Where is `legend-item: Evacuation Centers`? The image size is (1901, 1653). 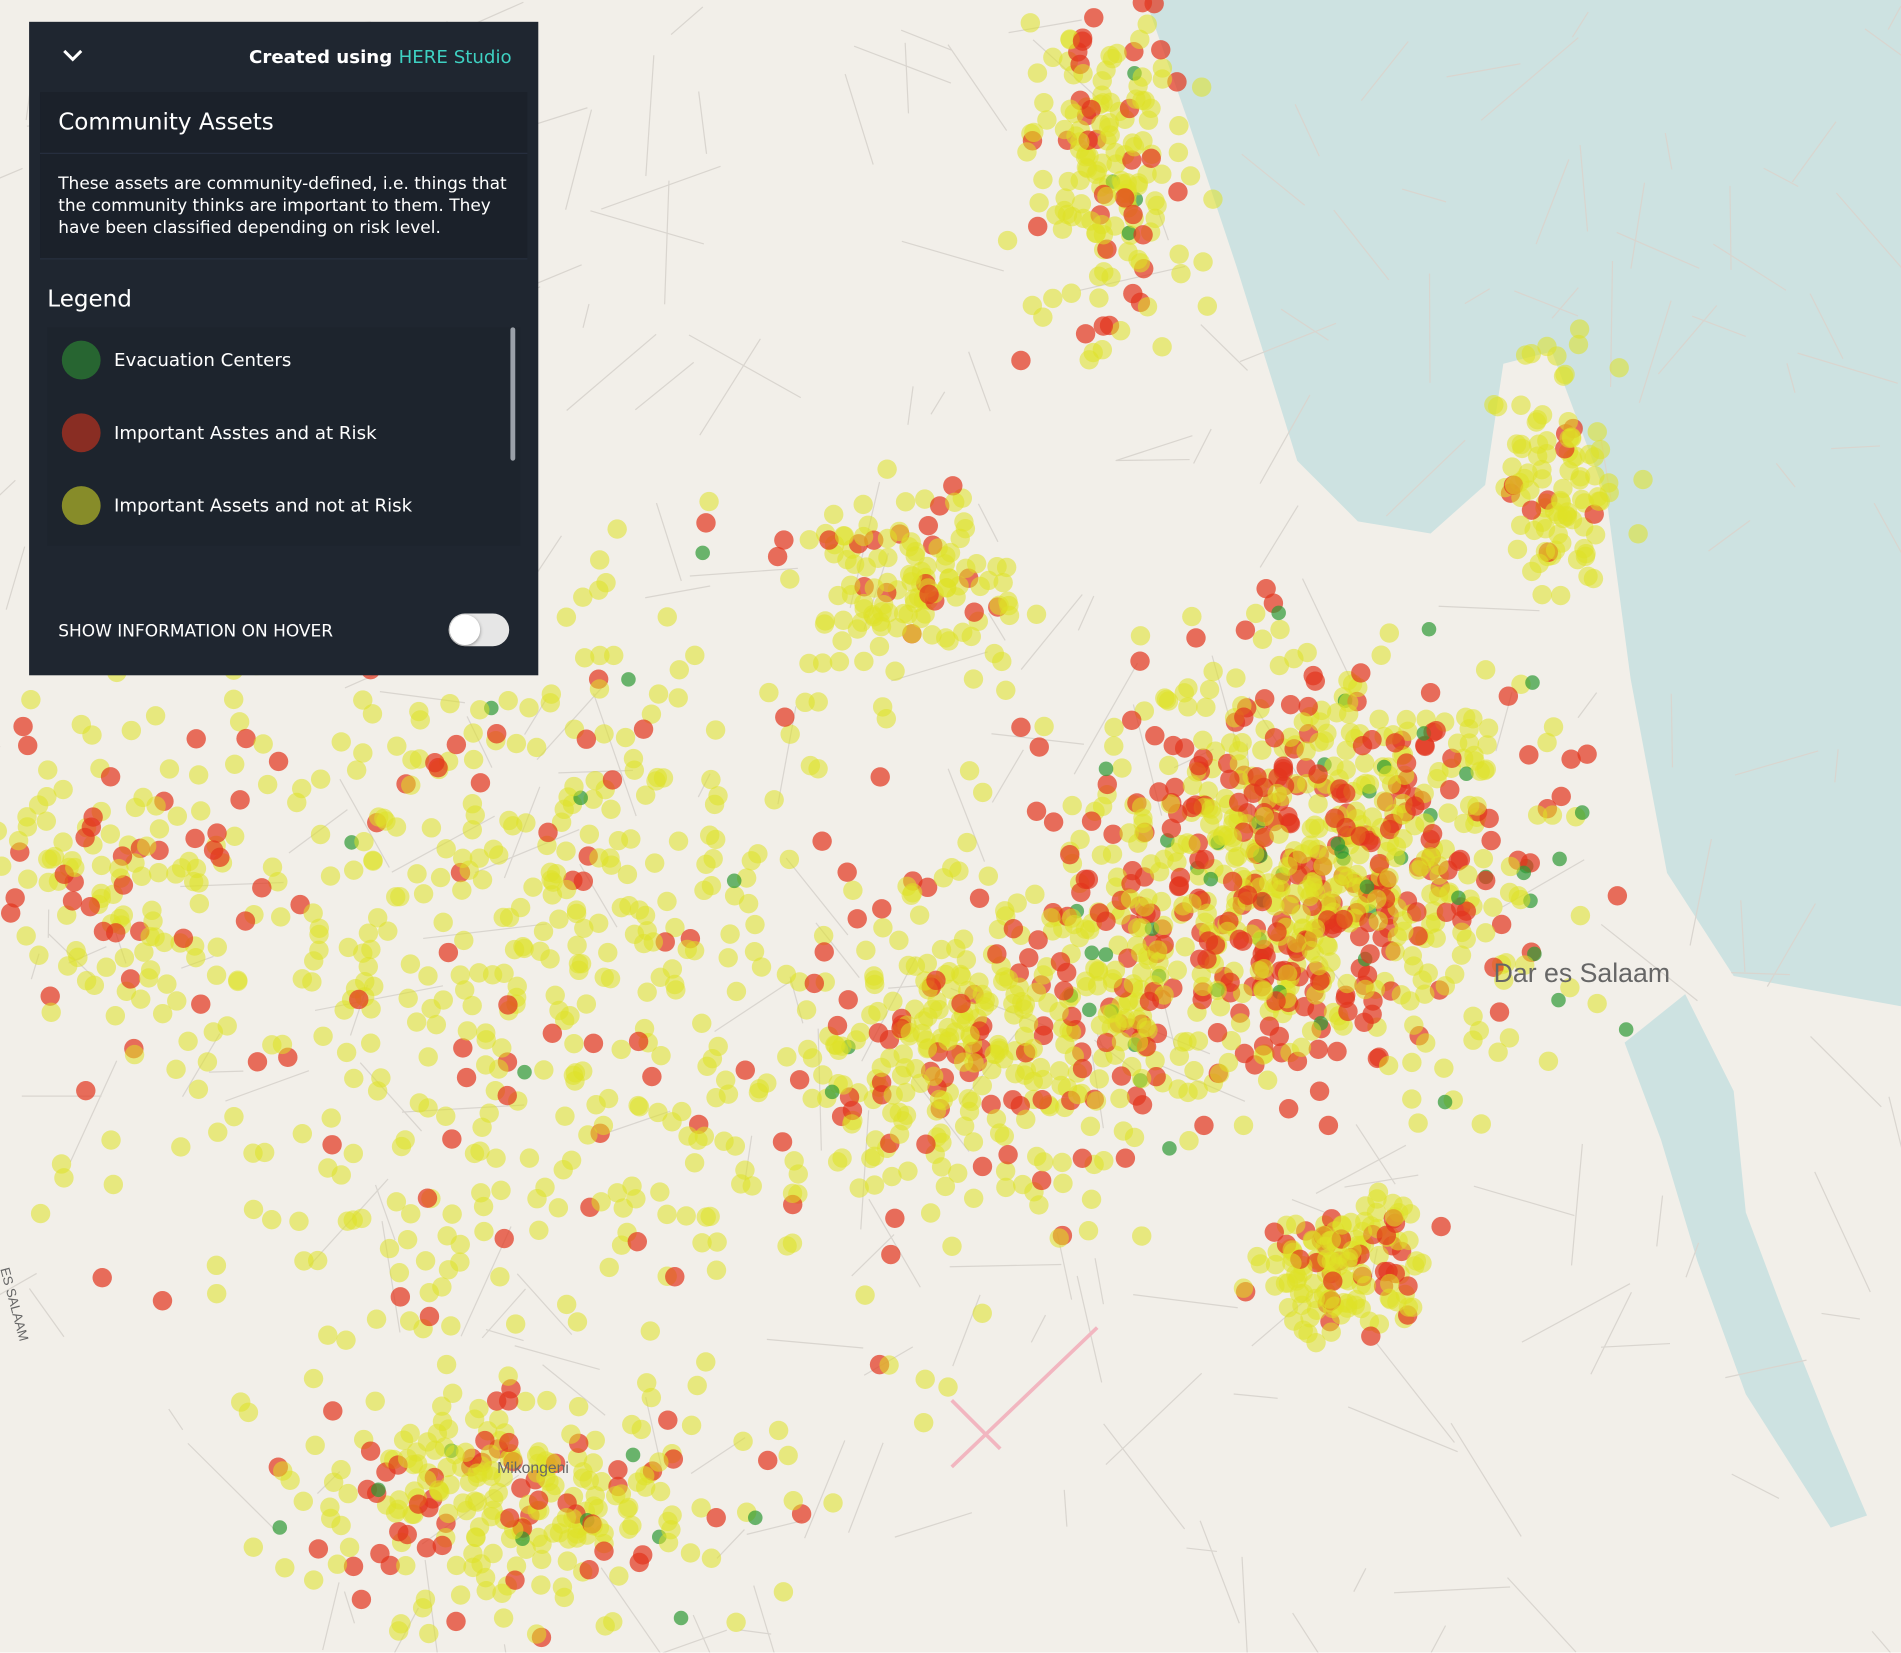 legend-item: Evacuation Centers is located at coordinates (176, 359).